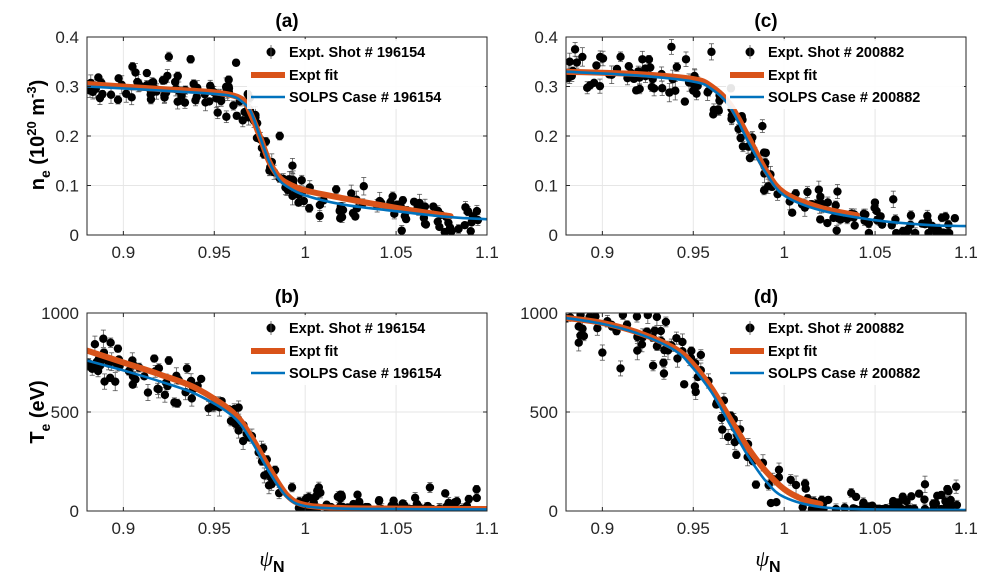 This screenshot has width=997, height=584. I want to click on x-tick-label: 1.05, so click(875, 528).